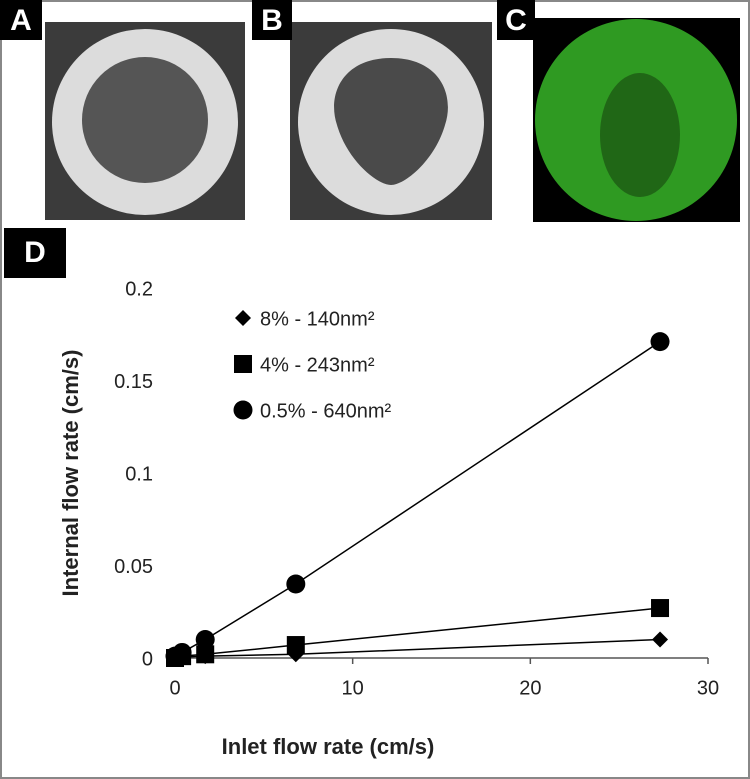 The height and width of the screenshot is (779, 750). Describe the element at coordinates (145, 120) in the screenshot. I see `image-a-core` at that location.